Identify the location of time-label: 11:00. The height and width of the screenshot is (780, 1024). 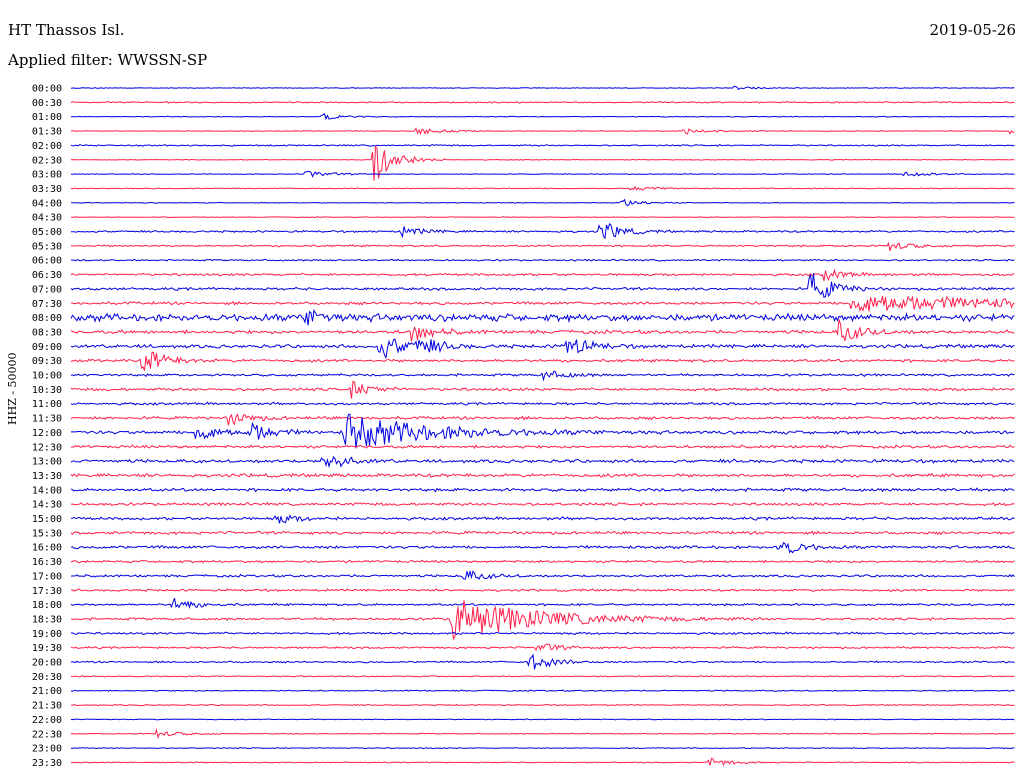
(47, 404).